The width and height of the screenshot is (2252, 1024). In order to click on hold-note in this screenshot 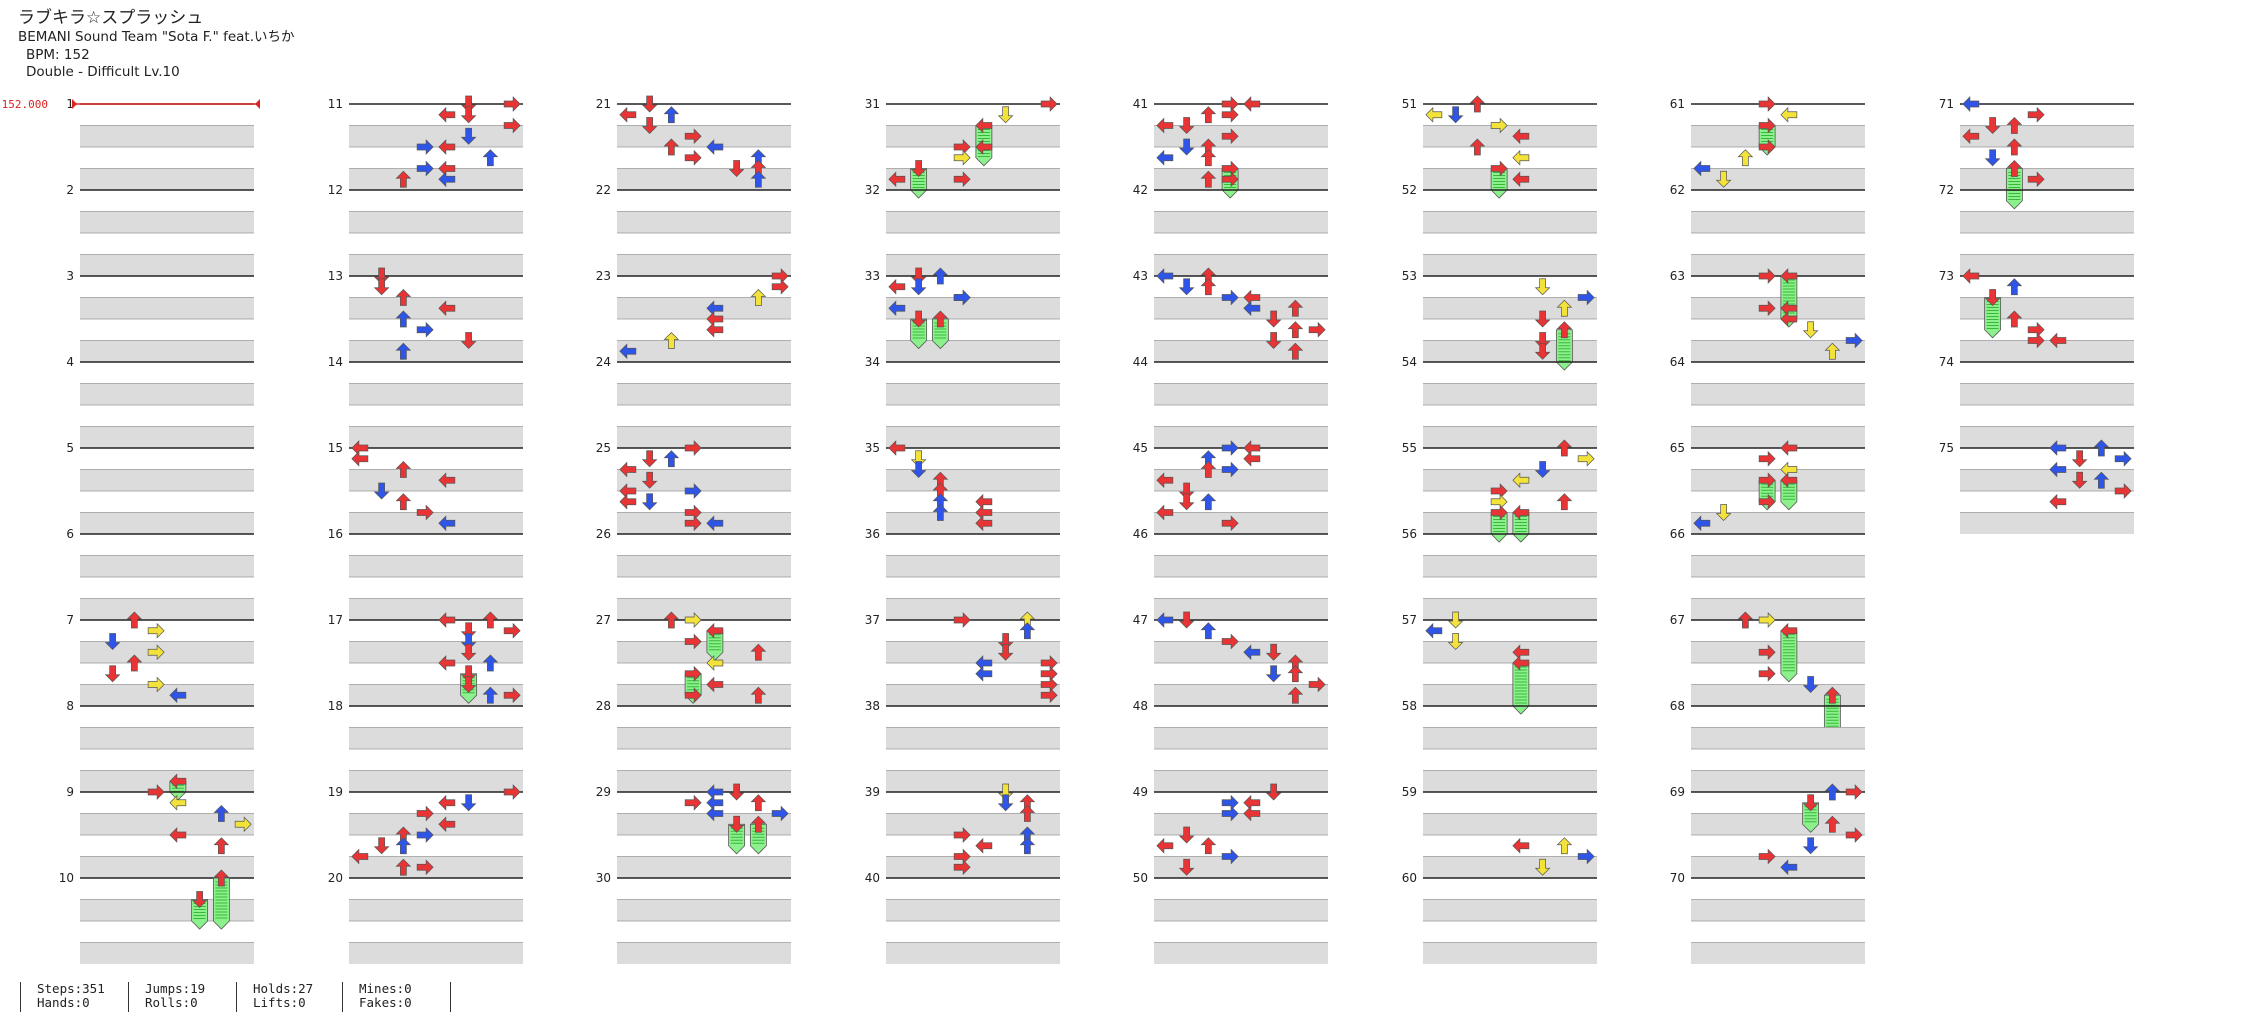, I will do `click(1564, 346)`.